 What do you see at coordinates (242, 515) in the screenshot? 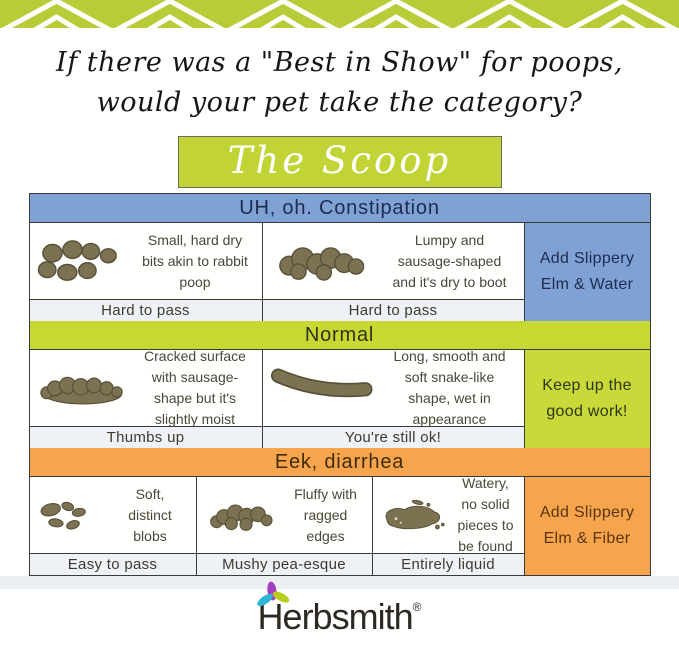
I see `ragged-clump-poop-icon` at bounding box center [242, 515].